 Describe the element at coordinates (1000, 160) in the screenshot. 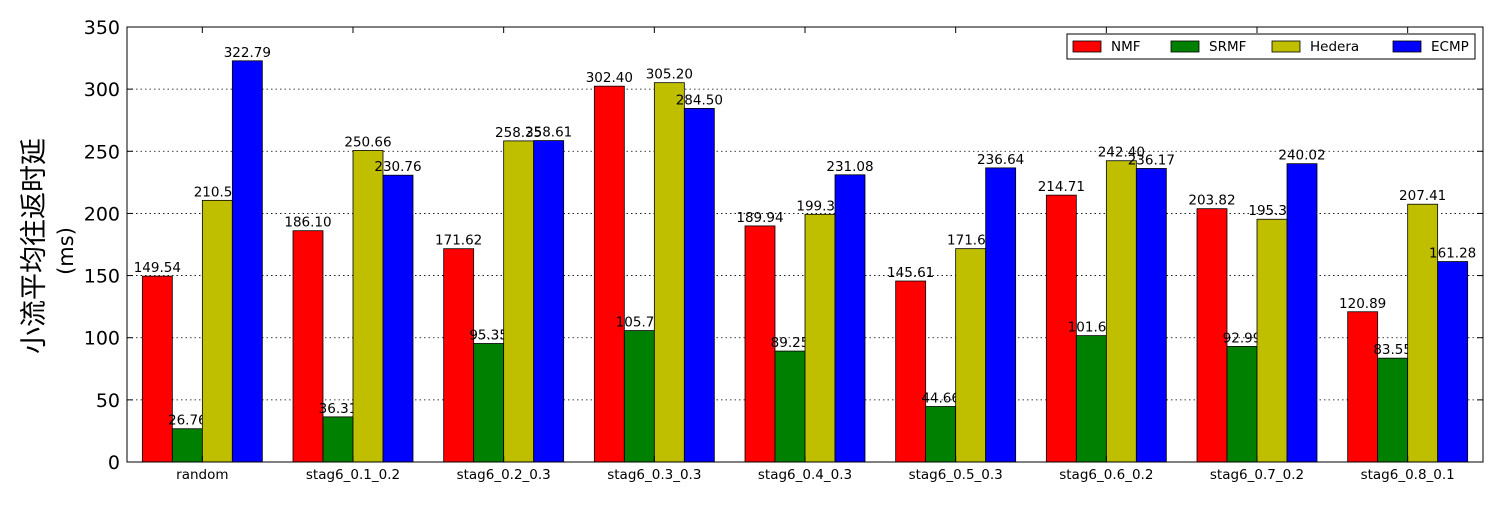

I see `bar-value-label: 236.64` at that location.